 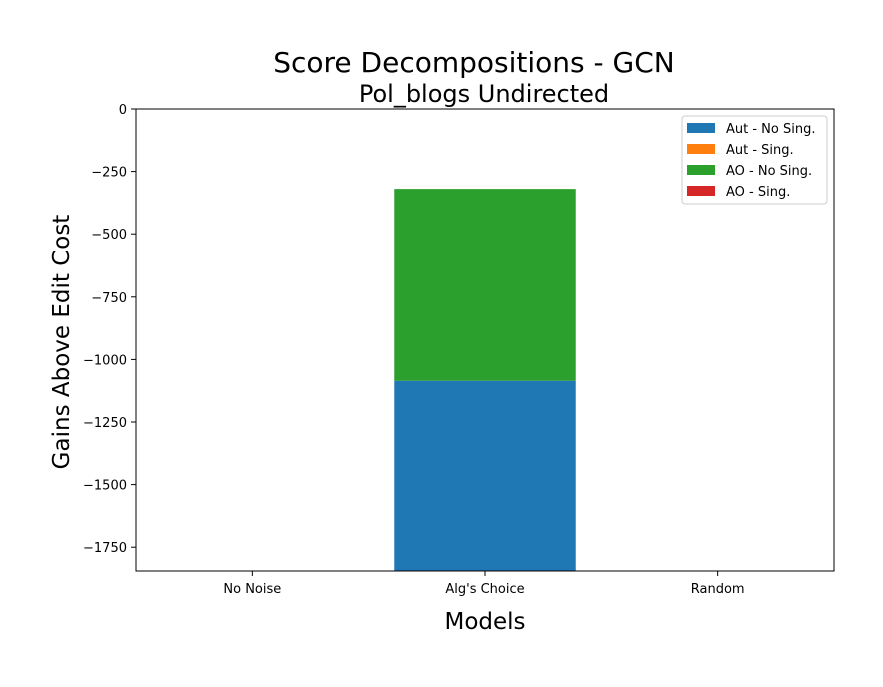 What do you see at coordinates (62, 342) in the screenshot?
I see `y-axis-label: Gains Above Edit Cost` at bounding box center [62, 342].